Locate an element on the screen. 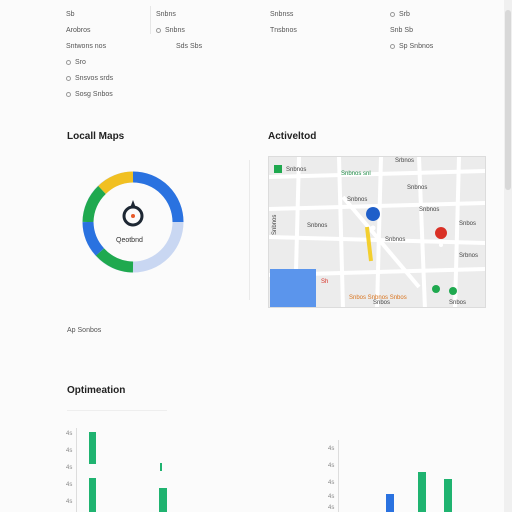  top-column-2: Snbns Snbns Sds Sbs is located at coordinates (179, 30).